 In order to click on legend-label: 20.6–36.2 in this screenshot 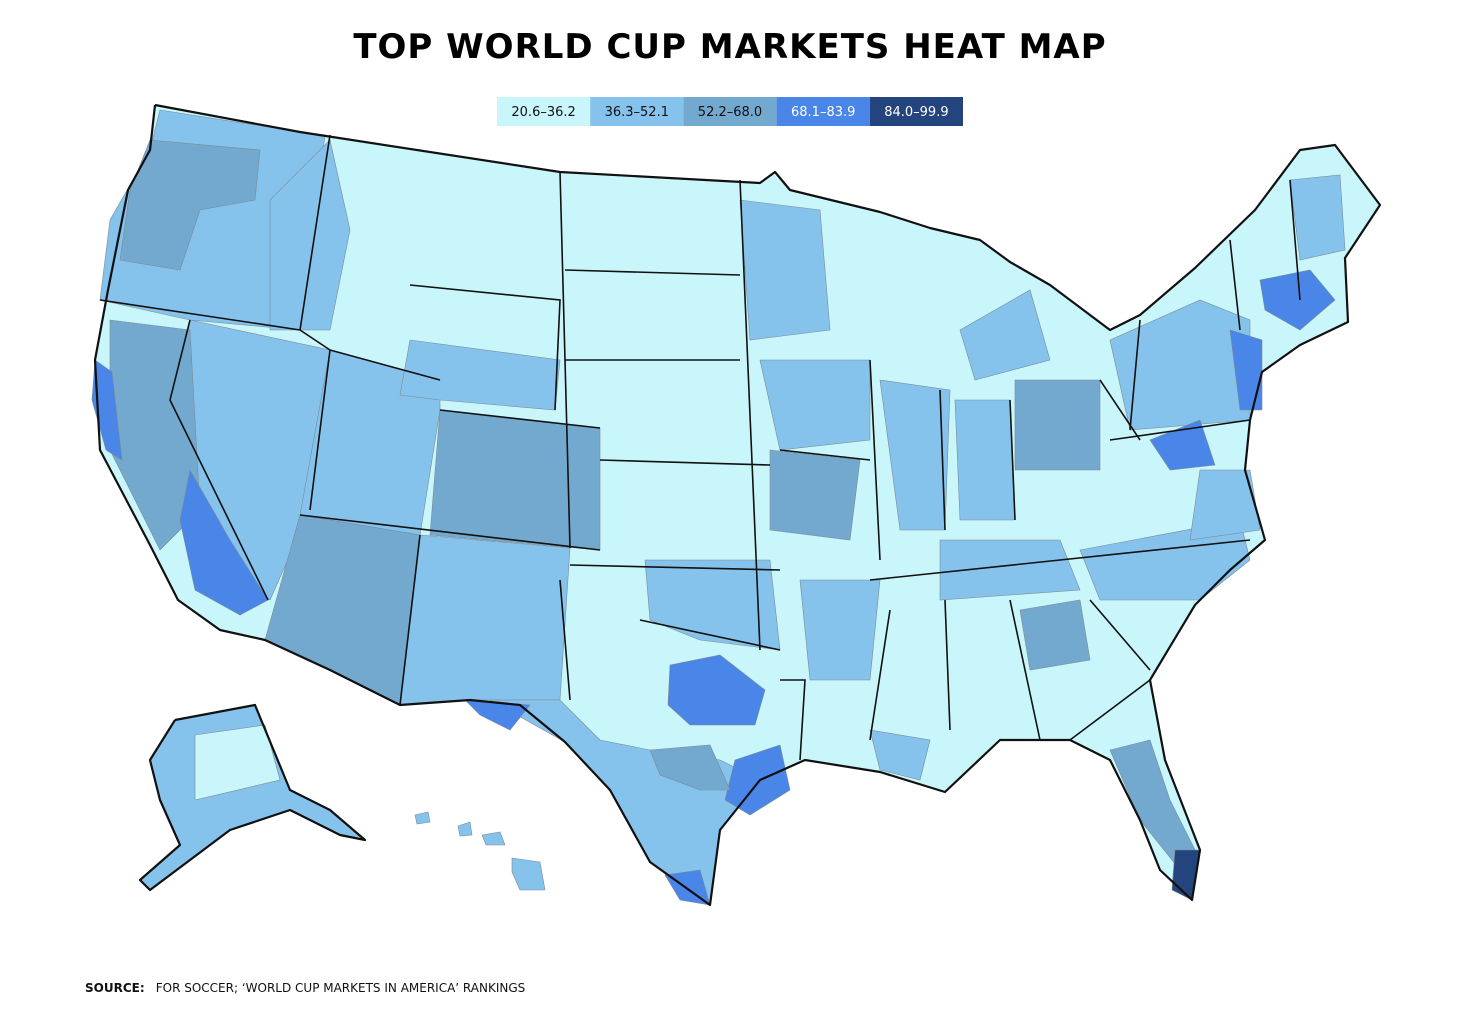, I will do `click(543, 112)`.